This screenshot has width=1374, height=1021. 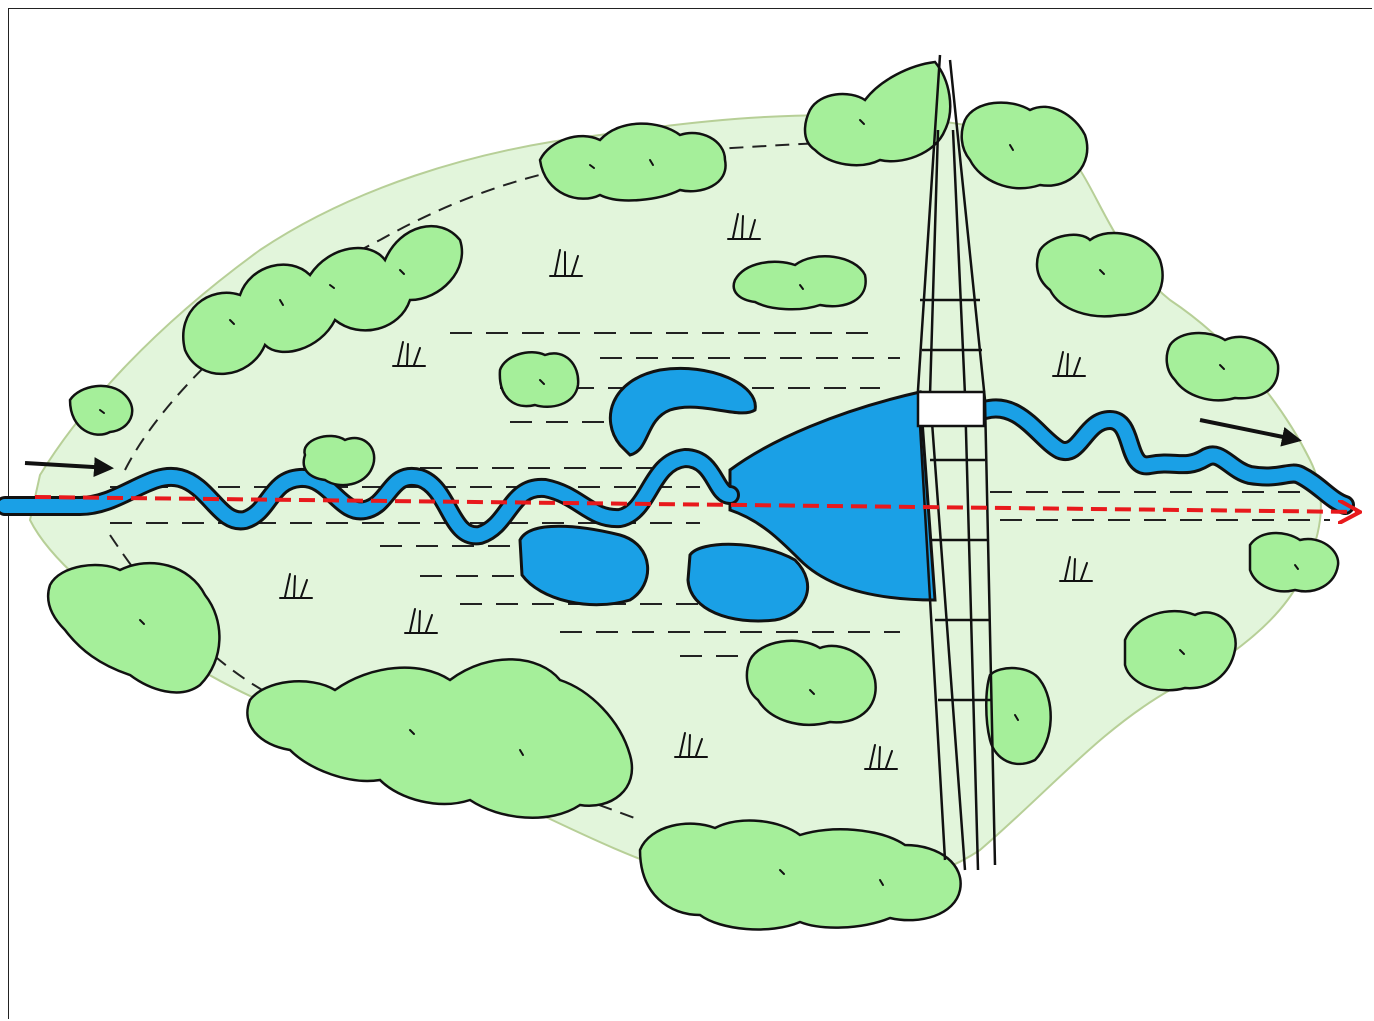 I want to click on outflow-arrow, so click(x=1250, y=432).